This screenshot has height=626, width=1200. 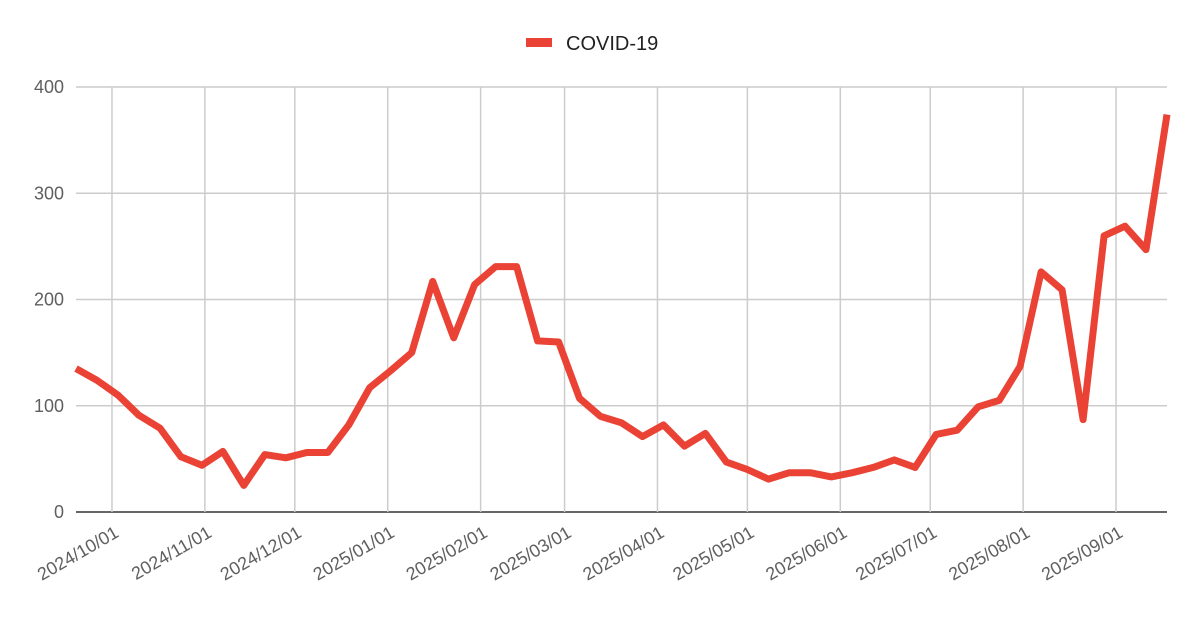 I want to click on x-tick-label: 2025/03/01, so click(x=531, y=553).